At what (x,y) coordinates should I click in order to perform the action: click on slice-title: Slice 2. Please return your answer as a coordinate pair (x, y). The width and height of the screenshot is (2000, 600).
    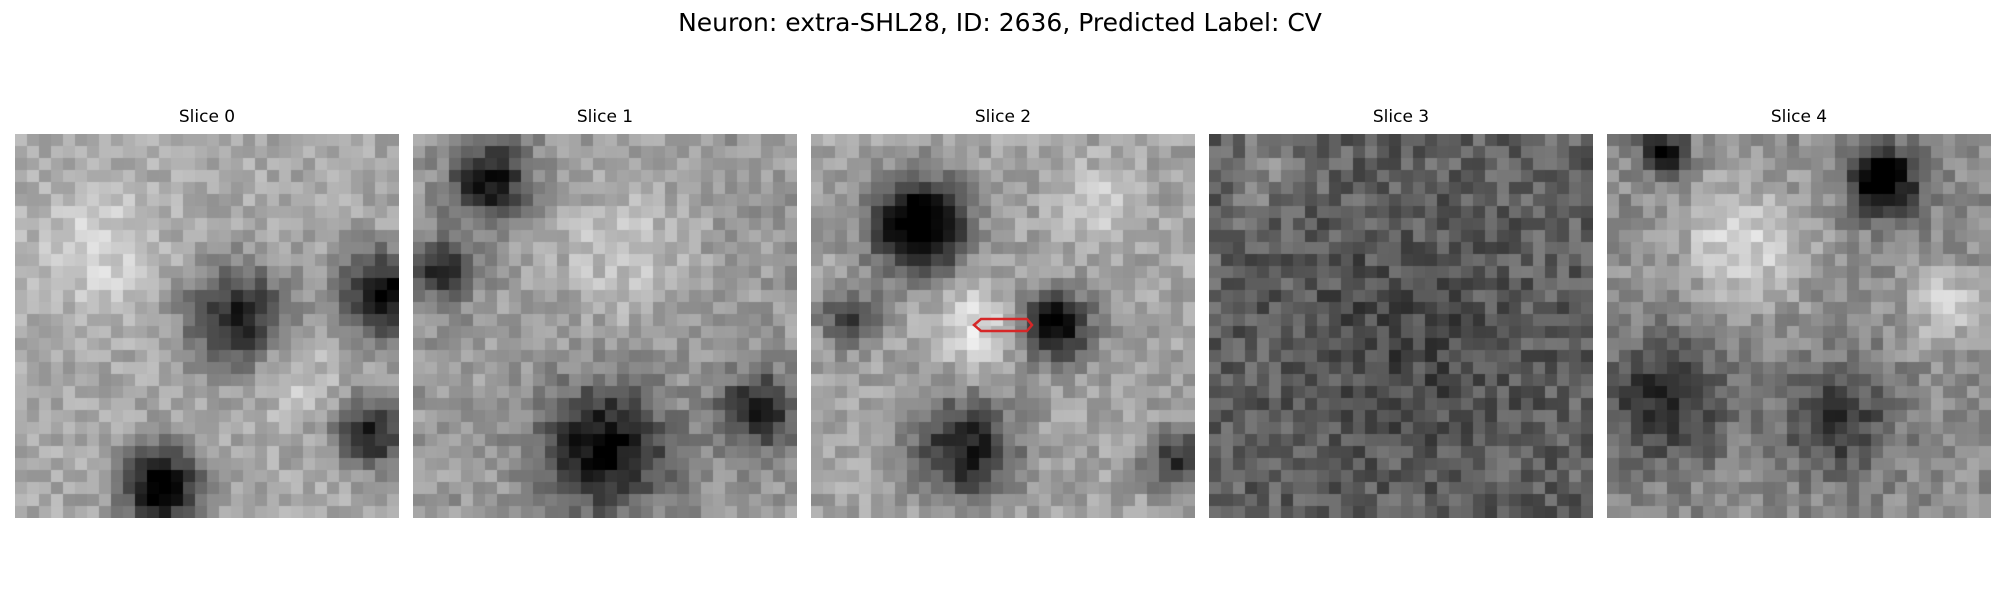
    Looking at the image, I should click on (1003, 117).